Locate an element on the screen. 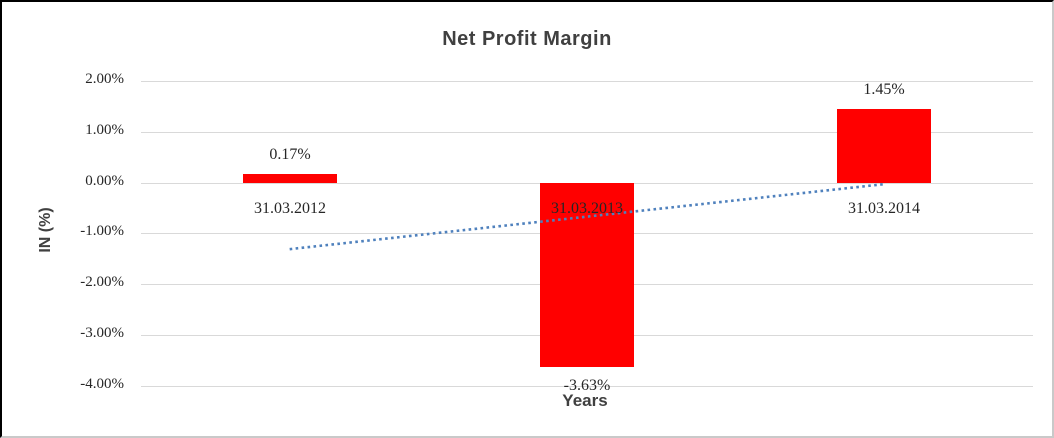 The image size is (1054, 438). category-label: 31.03.2012 is located at coordinates (290, 208).